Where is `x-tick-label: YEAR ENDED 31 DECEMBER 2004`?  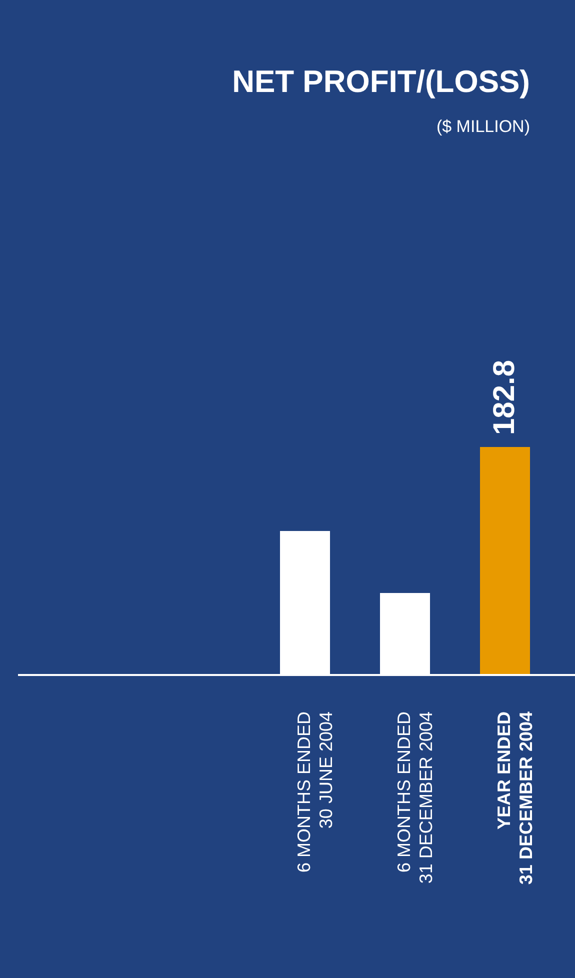
x-tick-label: YEAR ENDED 31 DECEMBER 2004 is located at coordinates (515, 798).